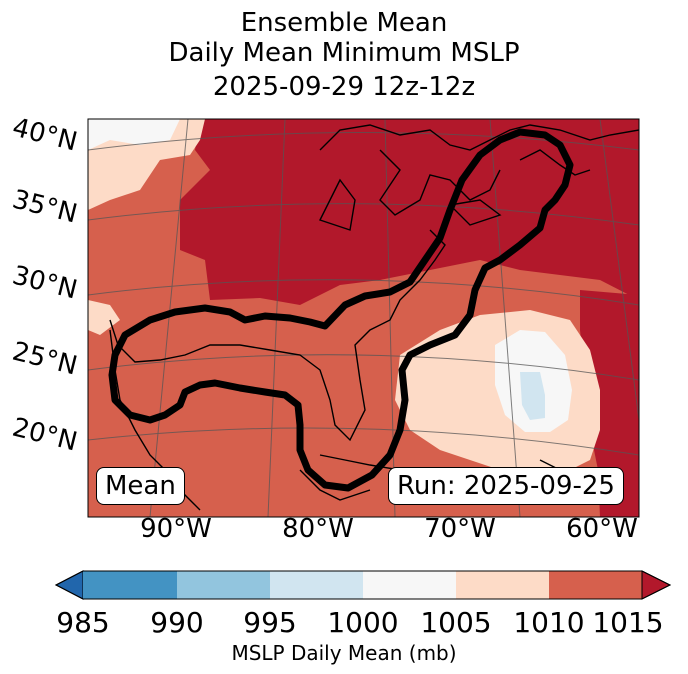 The height and width of the screenshot is (674, 688). I want to click on pressure-field-995-1000-nw, so click(134, 134).